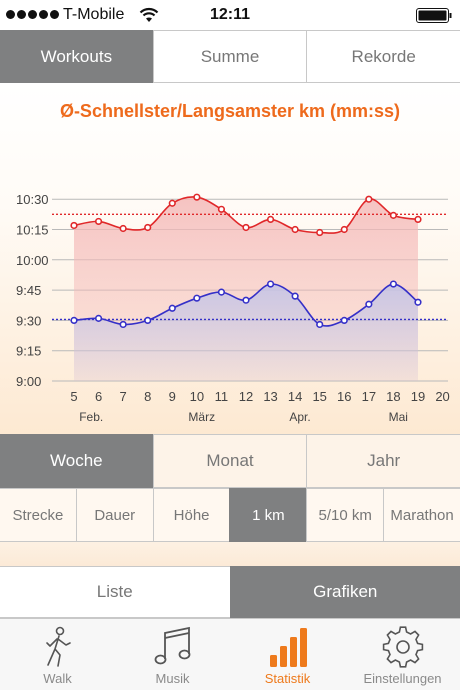 The height and width of the screenshot is (690, 460). What do you see at coordinates (344, 396) in the screenshot?
I see `x-tick-label: 16` at bounding box center [344, 396].